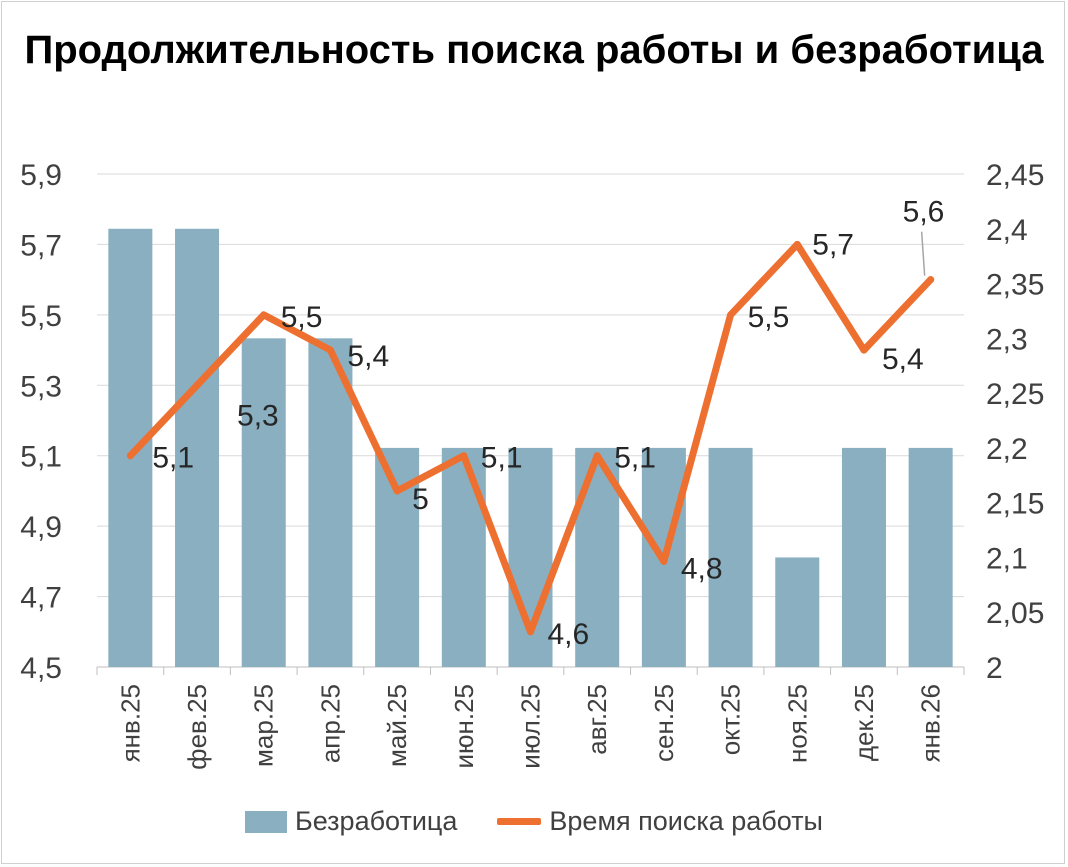  Describe the element at coordinates (1007, 558) in the screenshot. I see `y-right-tick-label: 2,1` at that location.